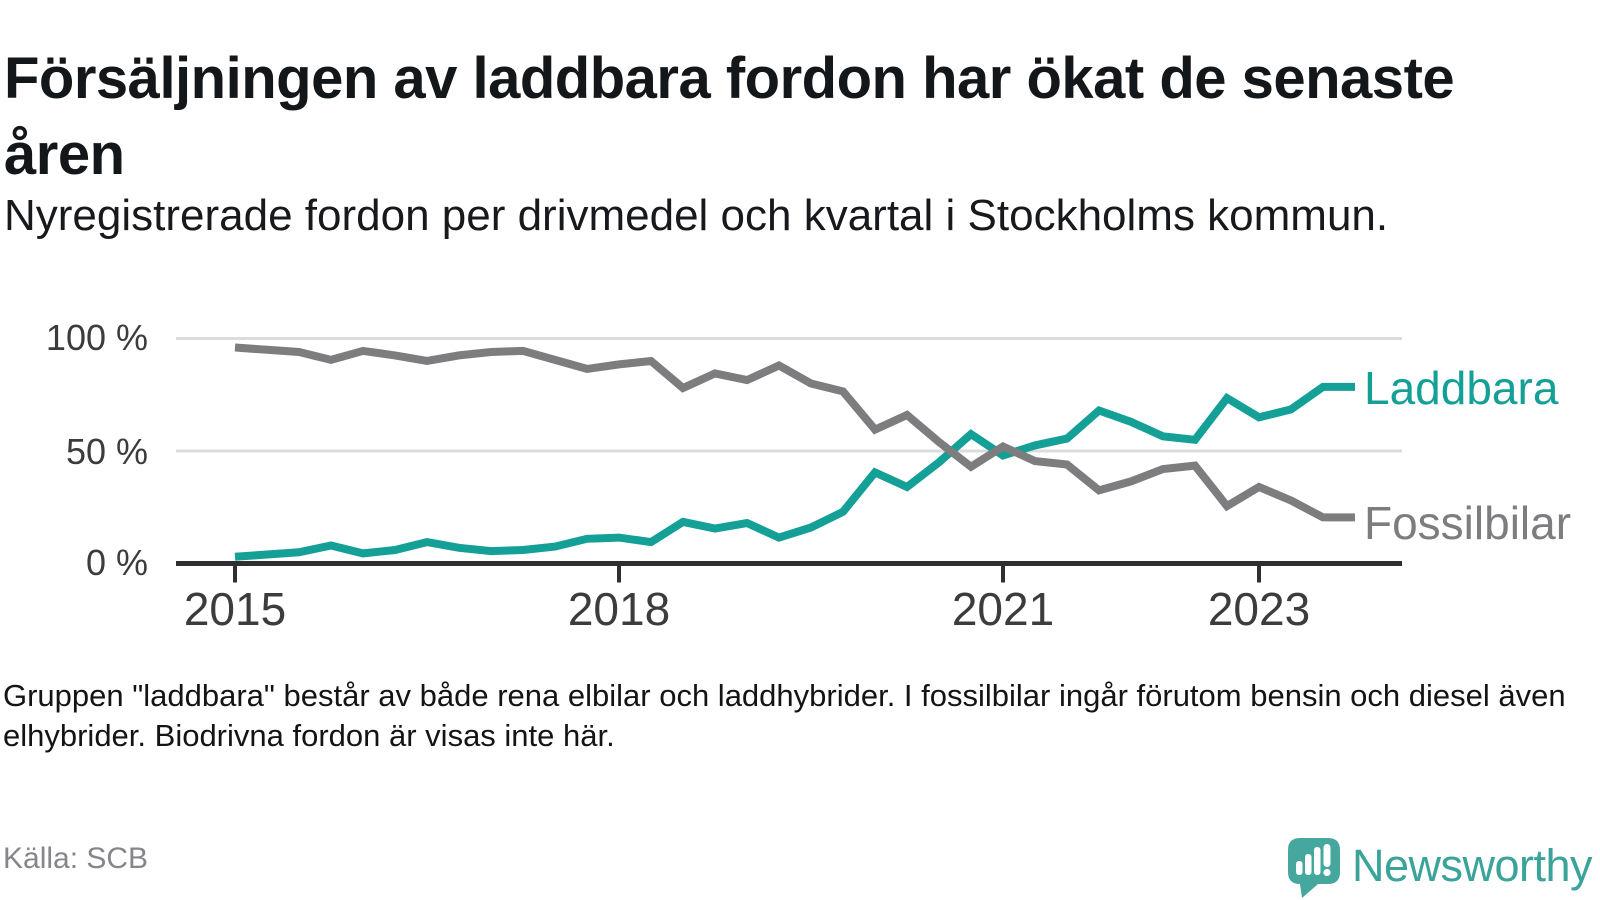 The height and width of the screenshot is (900, 1600). What do you see at coordinates (1003, 609) in the screenshot?
I see `x-axis-tick-label-2021: 2021` at bounding box center [1003, 609].